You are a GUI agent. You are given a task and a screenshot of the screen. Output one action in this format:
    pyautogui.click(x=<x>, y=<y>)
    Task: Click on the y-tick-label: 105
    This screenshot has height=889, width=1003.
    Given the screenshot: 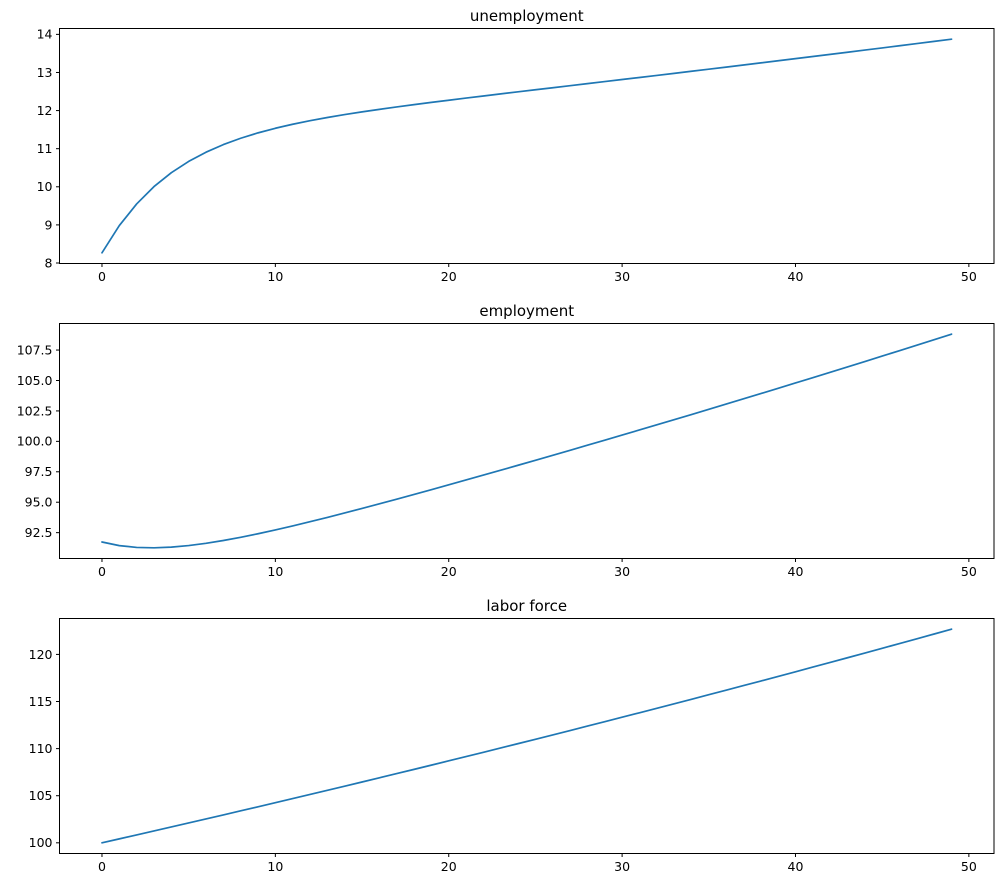 What is the action you would take?
    pyautogui.click(x=41, y=795)
    